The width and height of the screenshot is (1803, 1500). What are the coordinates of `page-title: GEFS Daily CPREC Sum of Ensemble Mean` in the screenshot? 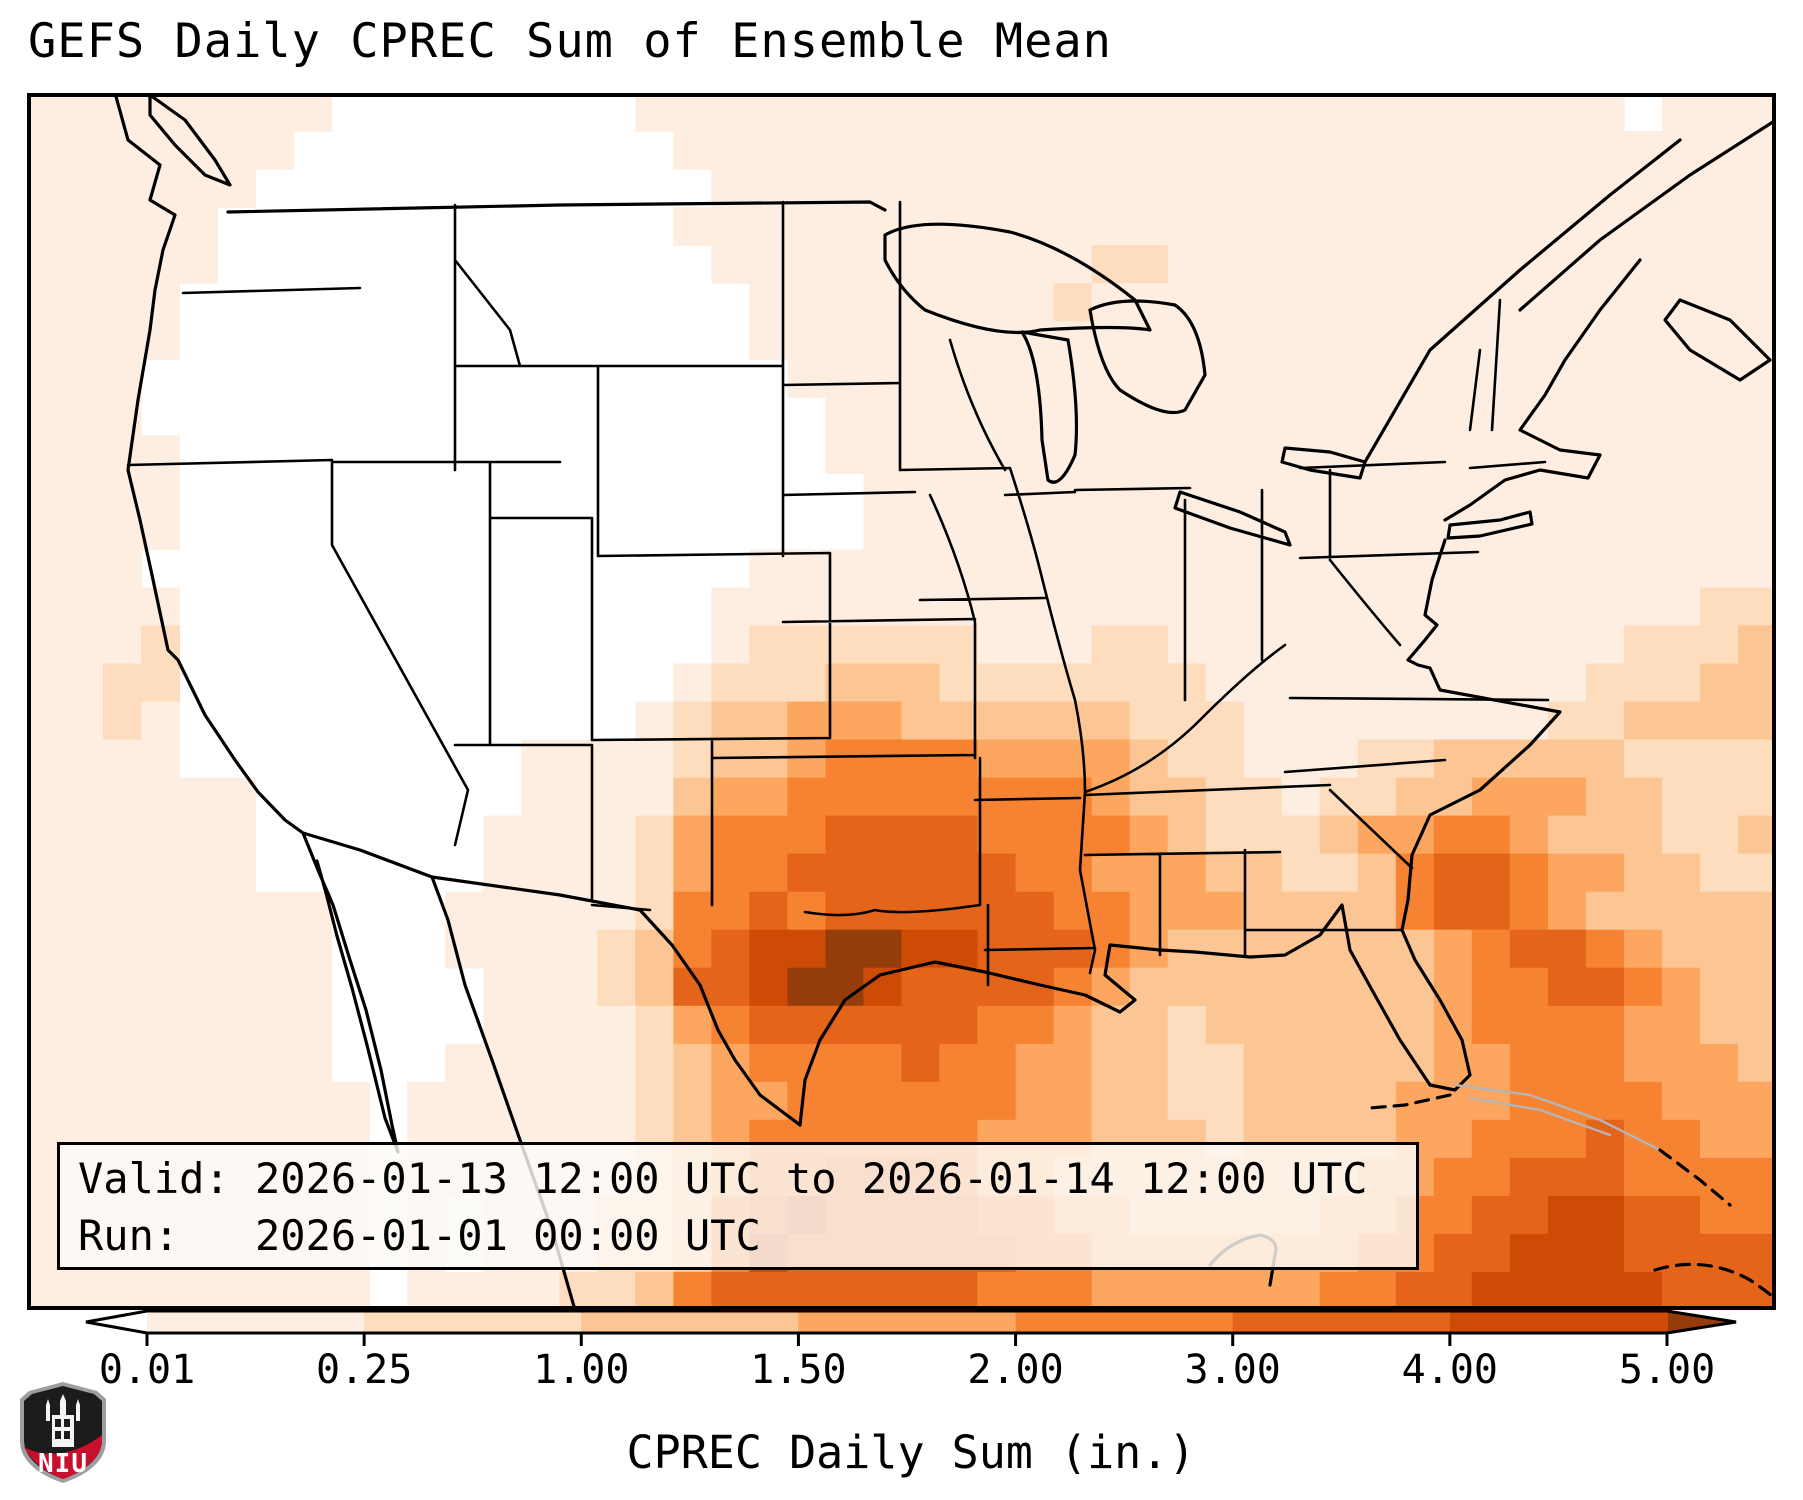 It's located at (570, 41).